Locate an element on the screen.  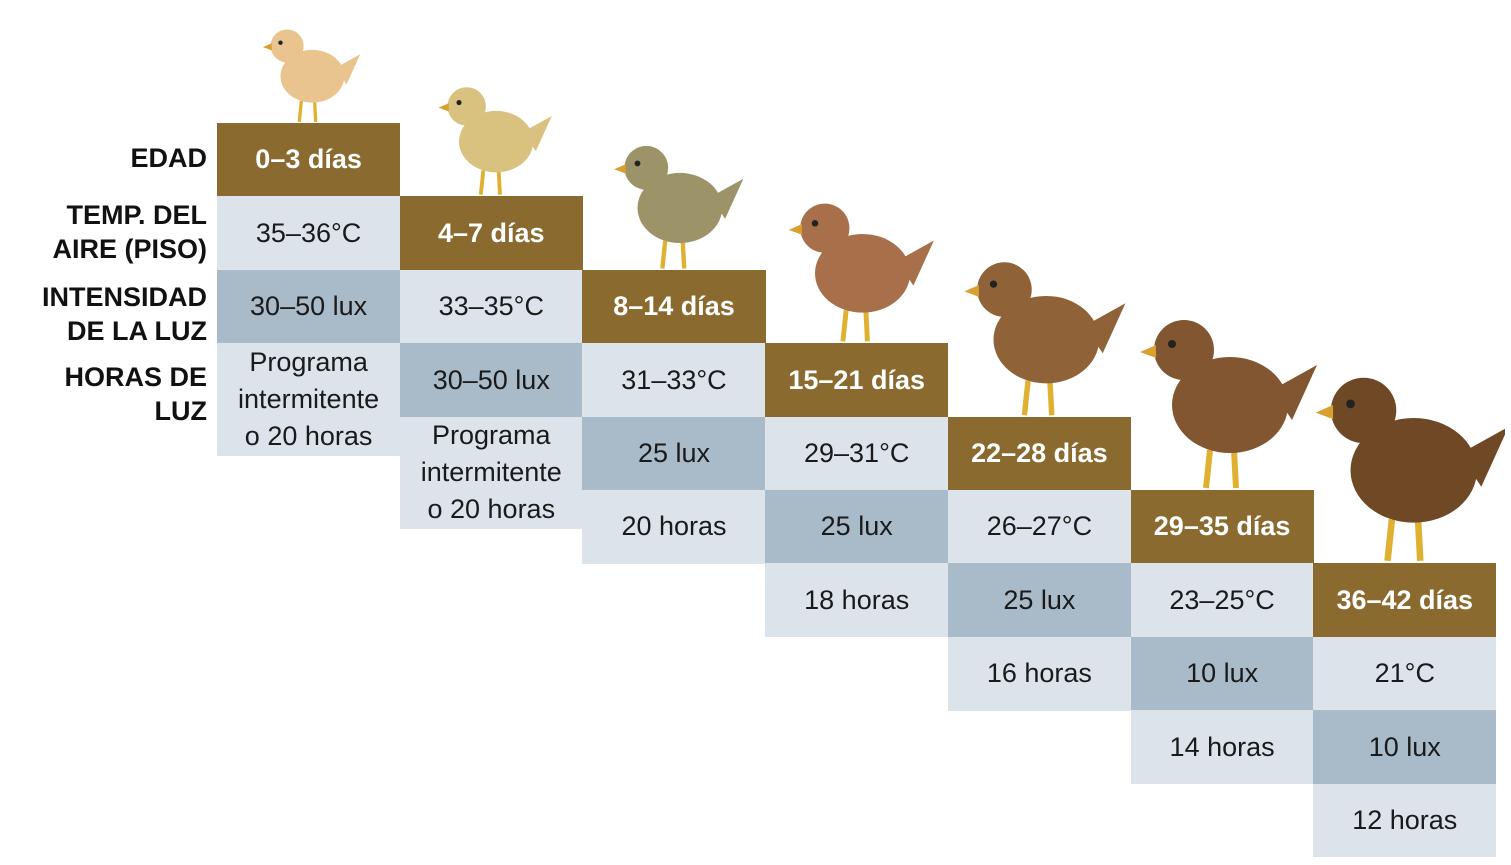
row-label: HORAS DE LUZ is located at coordinates (135, 394).